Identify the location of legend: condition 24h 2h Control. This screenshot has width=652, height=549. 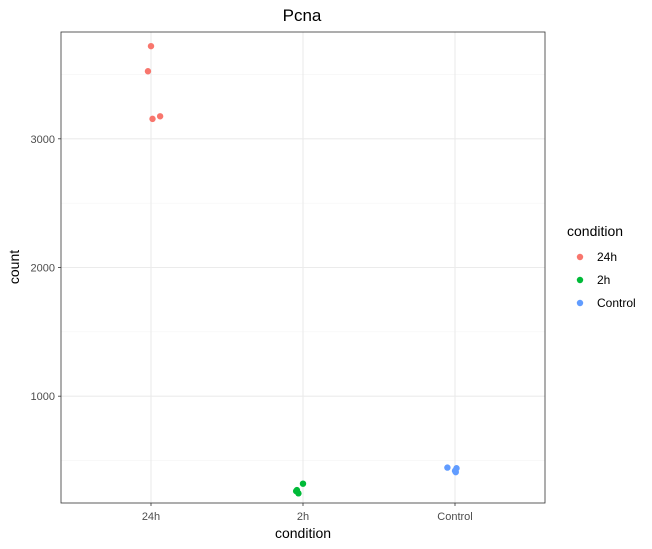
(601, 266).